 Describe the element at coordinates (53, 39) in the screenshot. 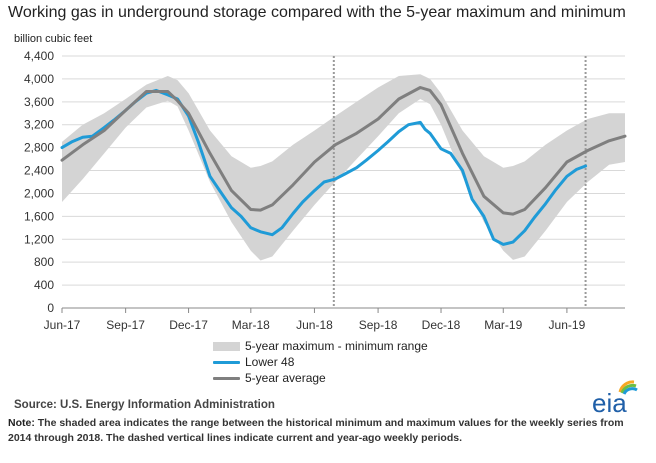

I see `y-unit-label: billion cubic feet` at that location.